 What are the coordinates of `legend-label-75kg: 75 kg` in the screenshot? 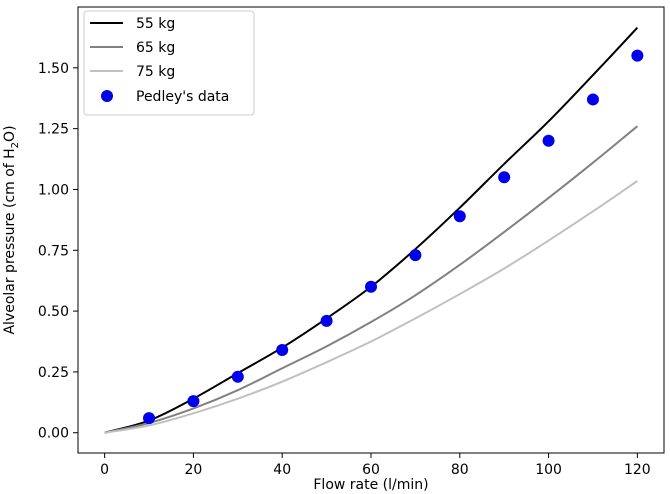 It's located at (155, 72).